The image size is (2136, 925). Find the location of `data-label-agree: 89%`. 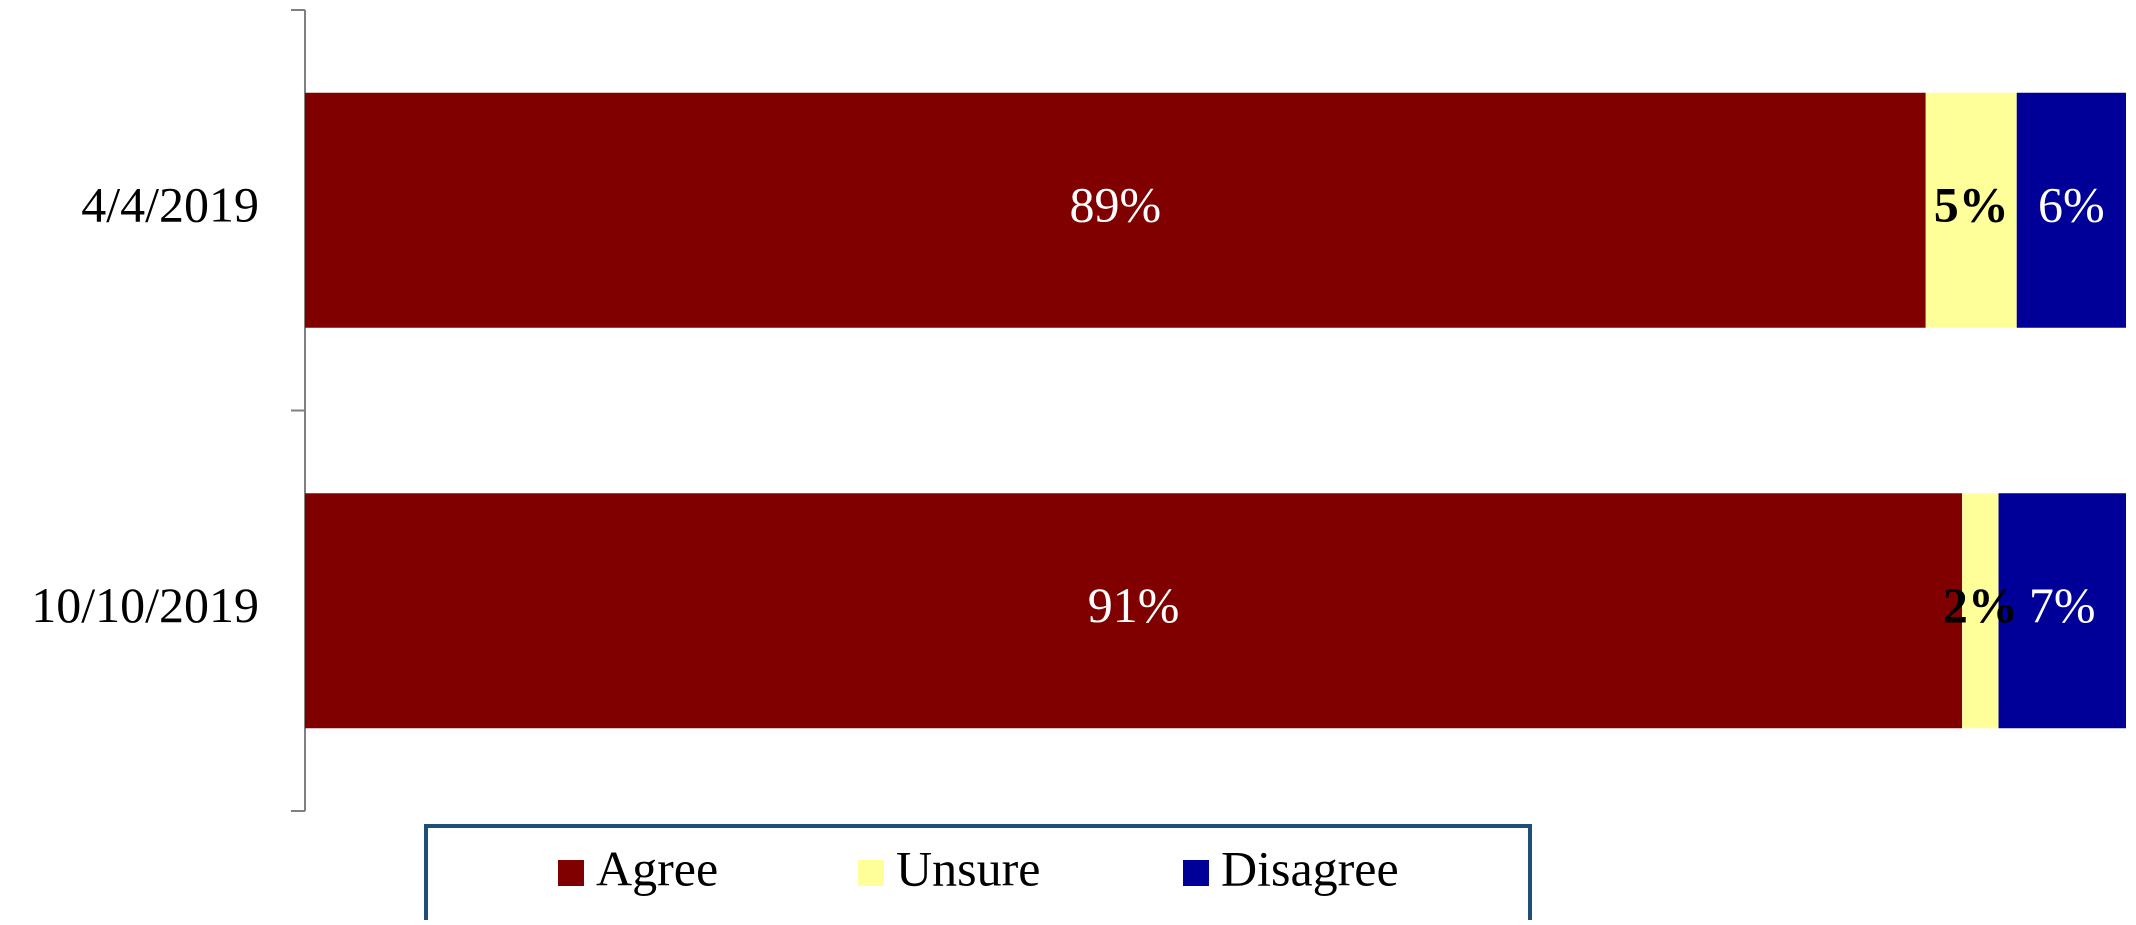

data-label-agree: 89% is located at coordinates (1116, 205).